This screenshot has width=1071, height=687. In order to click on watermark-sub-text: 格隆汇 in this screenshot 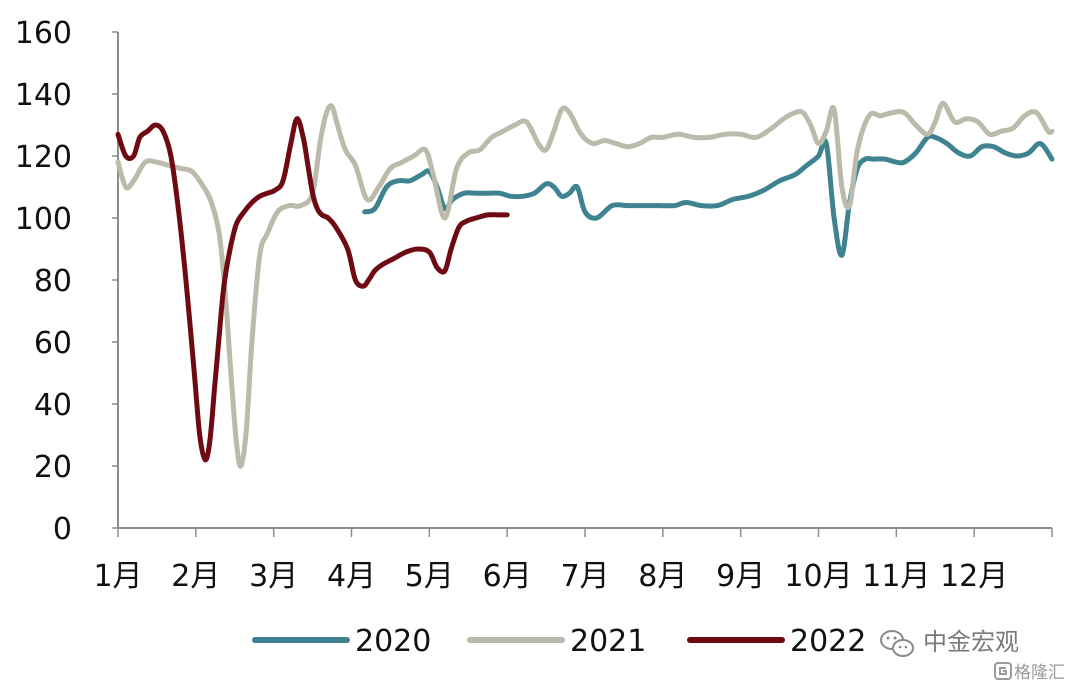, I will do `click(1039, 673)`.